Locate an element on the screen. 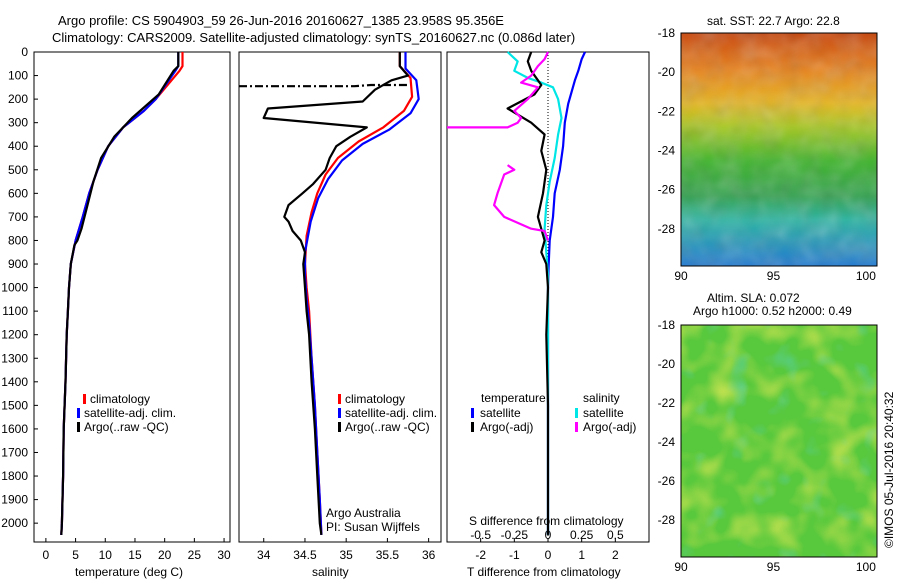  legend-label-argo: Argo(..raw -QC) is located at coordinates (387, 427).